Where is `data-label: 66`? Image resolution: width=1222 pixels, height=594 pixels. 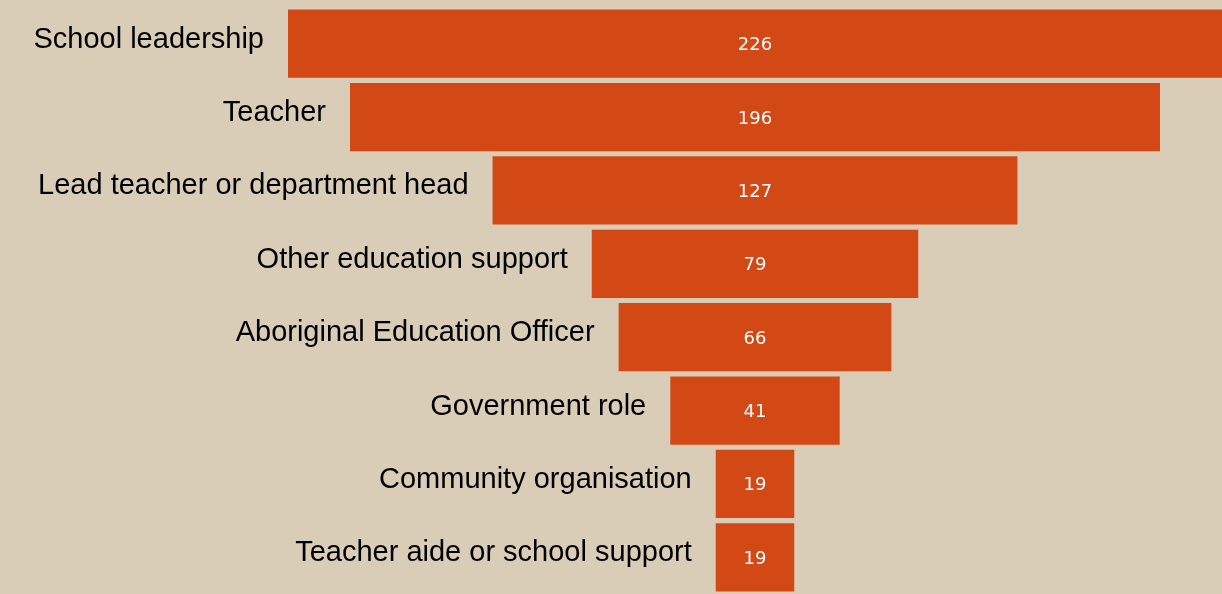
data-label: 66 is located at coordinates (755, 337).